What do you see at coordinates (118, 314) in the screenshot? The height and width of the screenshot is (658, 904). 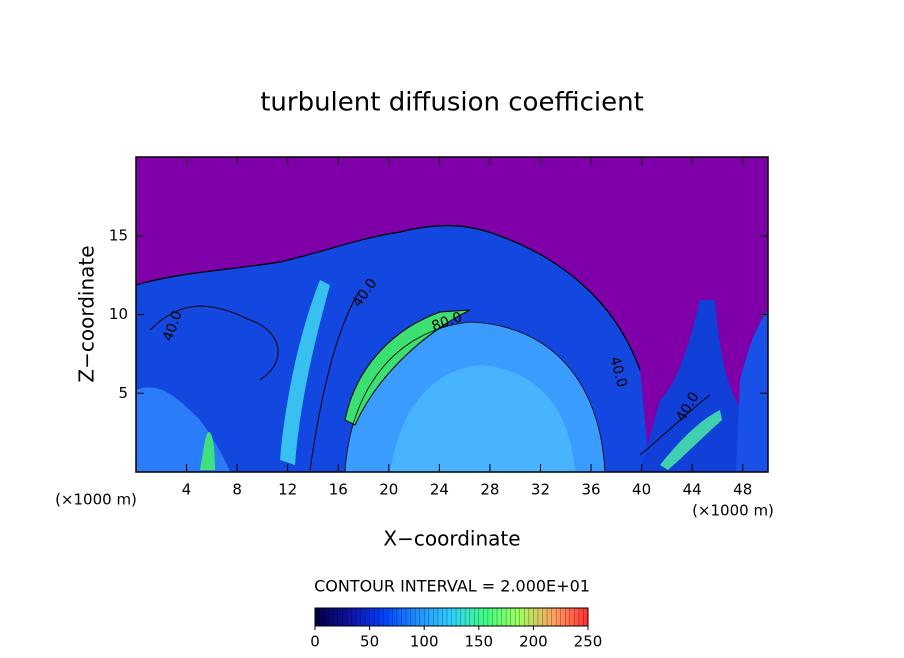 I see `y-tick-label: 10` at bounding box center [118, 314].